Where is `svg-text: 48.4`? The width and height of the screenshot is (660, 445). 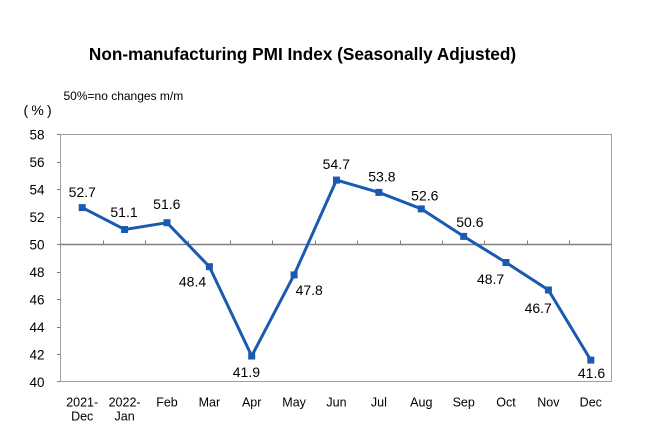 svg-text: 48.4 is located at coordinates (192, 282).